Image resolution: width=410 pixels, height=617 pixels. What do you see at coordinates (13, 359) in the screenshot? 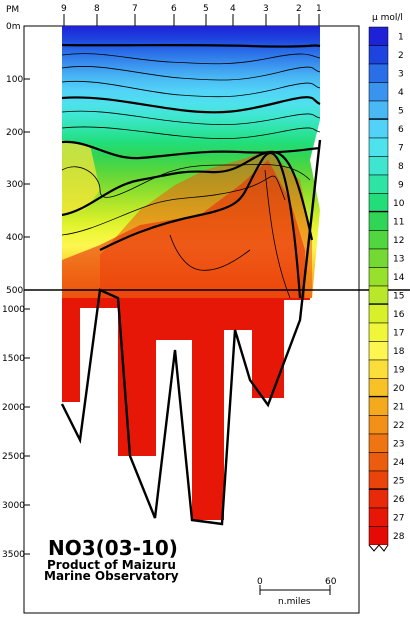
I see `depth-tick-label-1500: 1500` at bounding box center [13, 359].